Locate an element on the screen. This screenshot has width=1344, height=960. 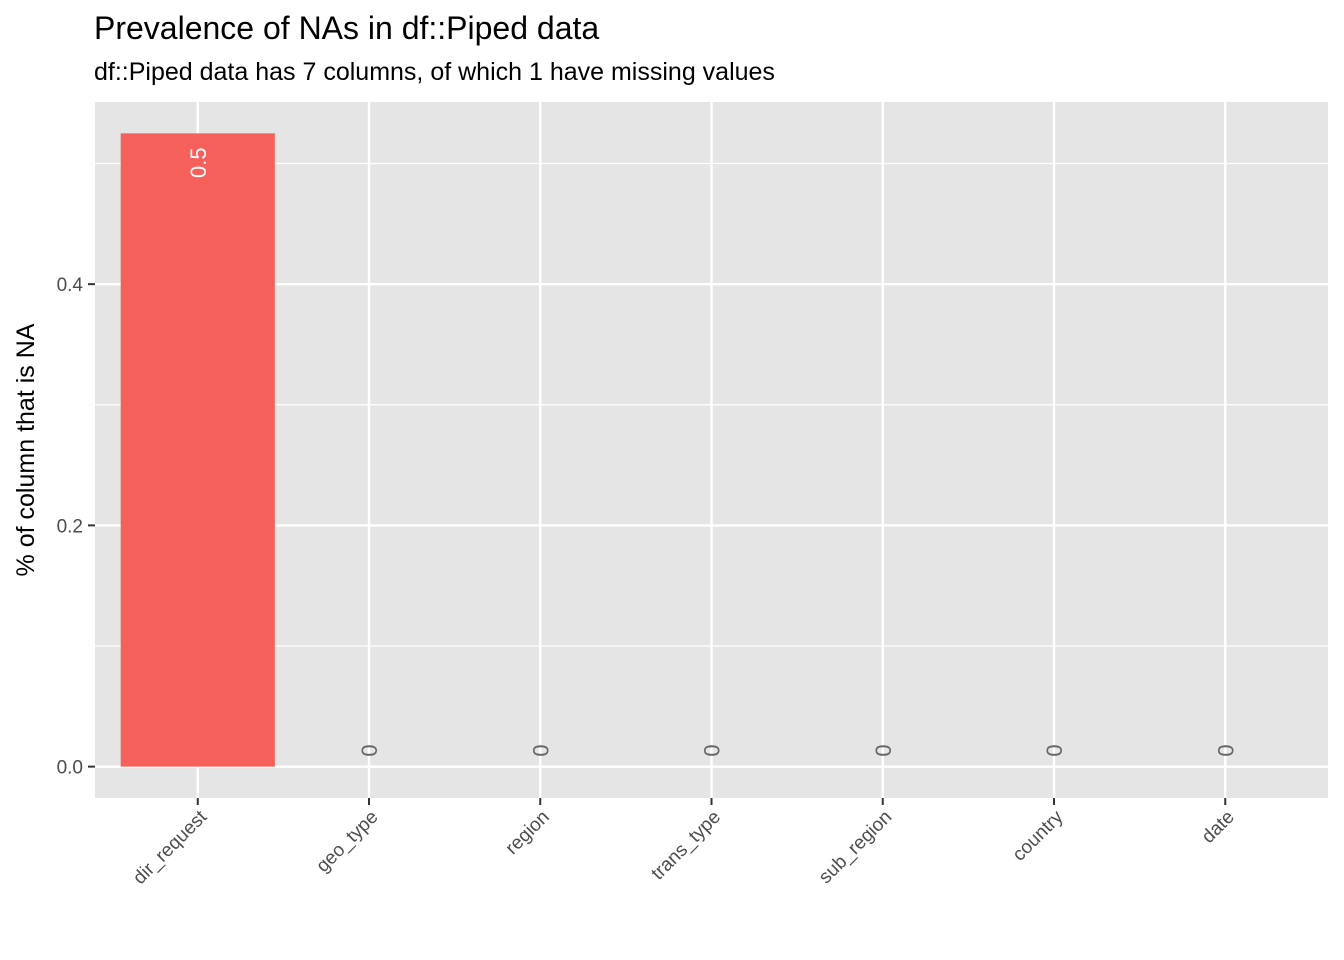
data-label: 0.5 is located at coordinates (198, 162).